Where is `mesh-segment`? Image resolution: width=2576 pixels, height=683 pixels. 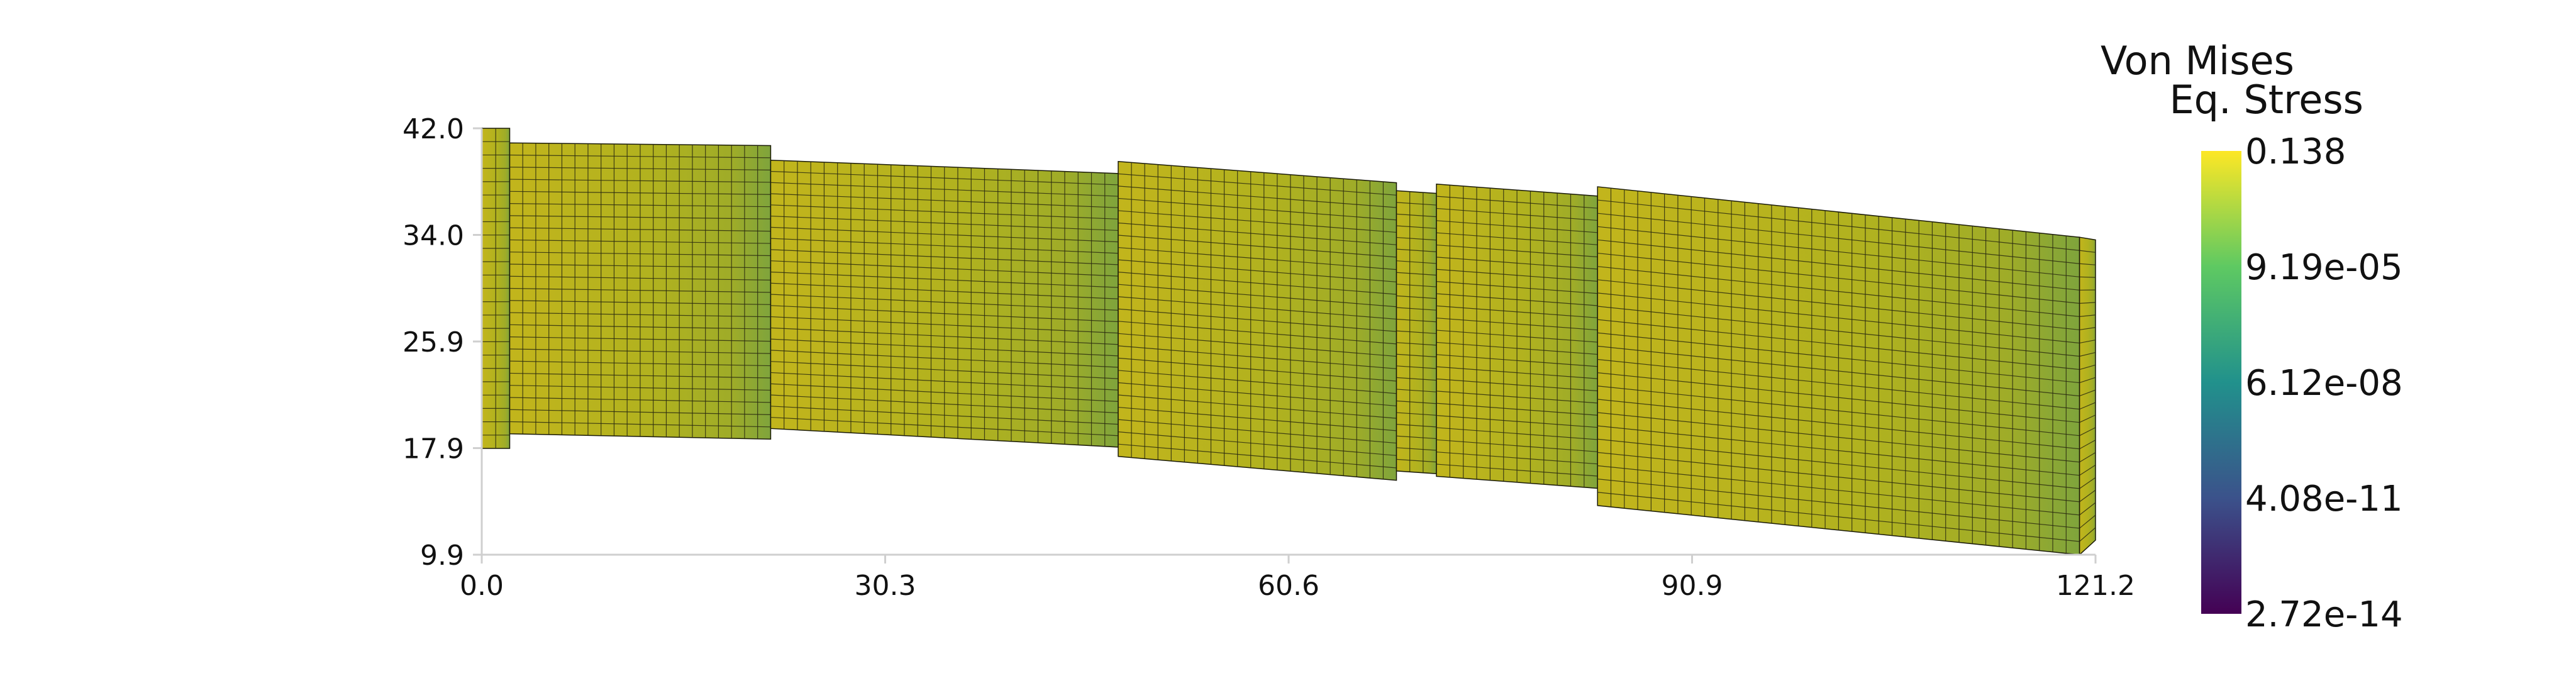 mesh-segment is located at coordinates (2087, 396).